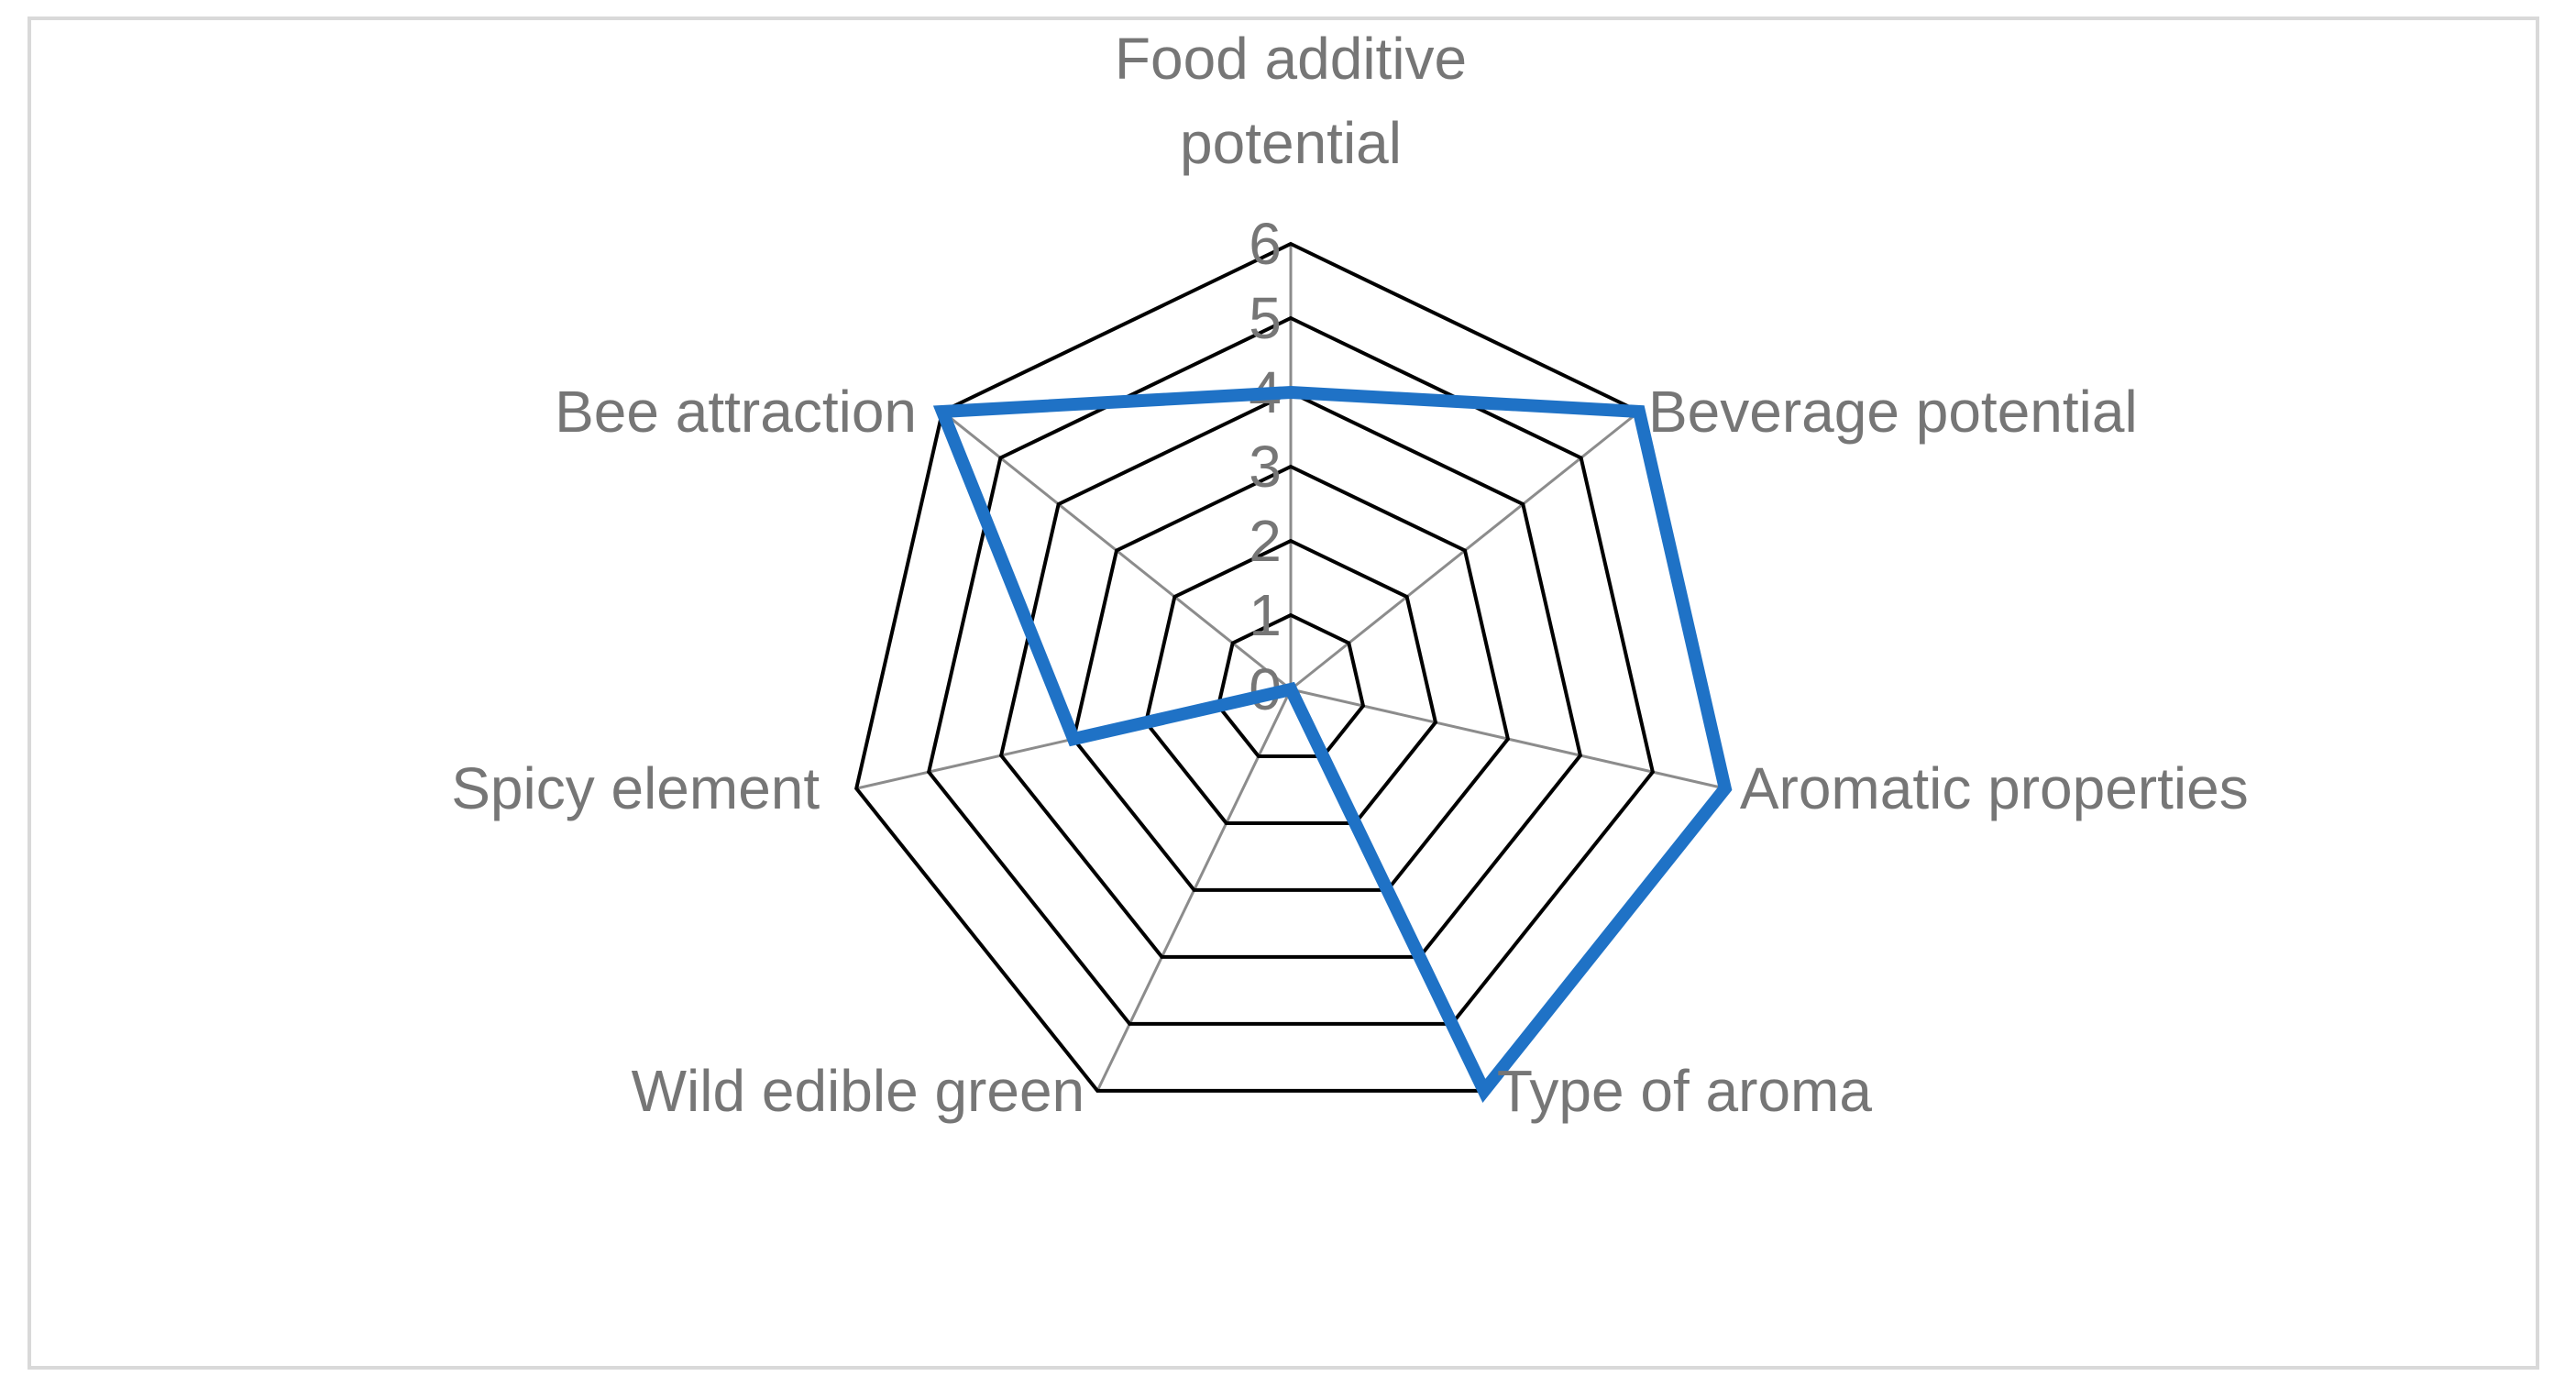 This screenshot has width=2576, height=1398. What do you see at coordinates (1265, 318) in the screenshot?
I see `tick-label: 5` at bounding box center [1265, 318].